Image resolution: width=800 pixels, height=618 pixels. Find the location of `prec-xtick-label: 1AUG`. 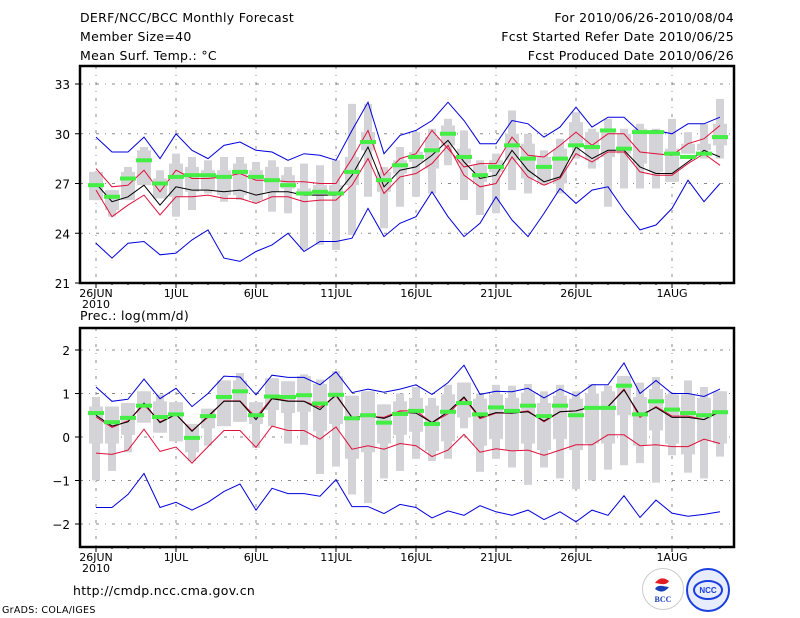

prec-xtick-label: 1AUG is located at coordinates (671, 557).